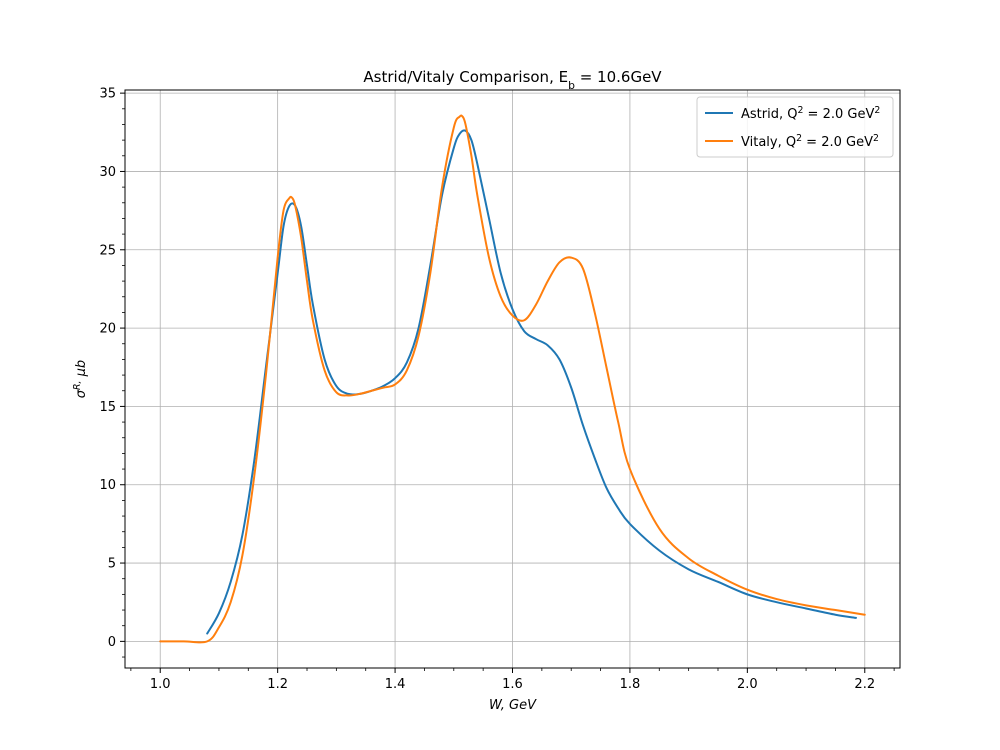 The width and height of the screenshot is (1000, 750). I want to click on y-tick-label: 10, so click(107, 485).